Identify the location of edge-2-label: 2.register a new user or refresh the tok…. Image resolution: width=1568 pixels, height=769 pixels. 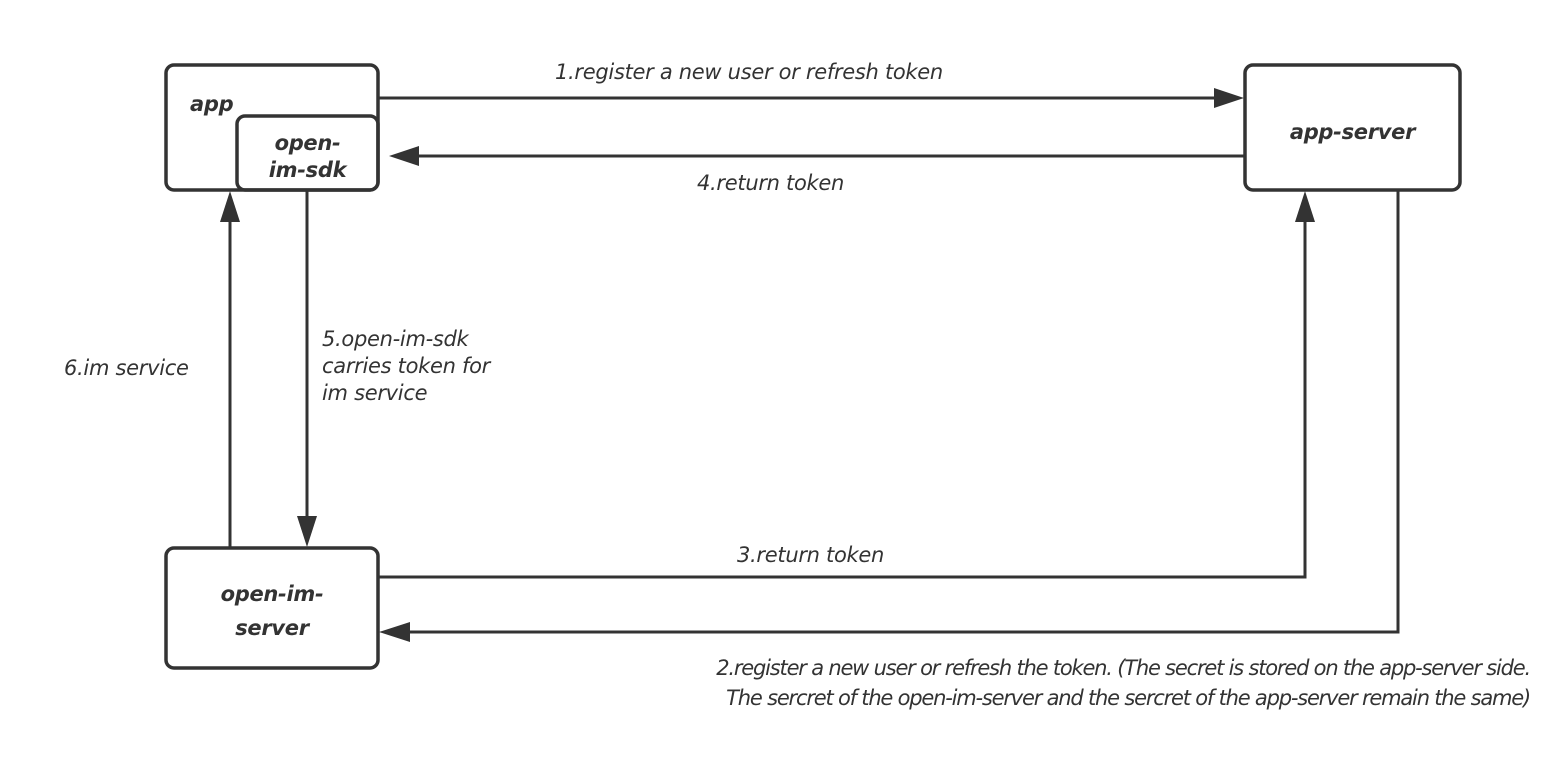
(1123, 683).